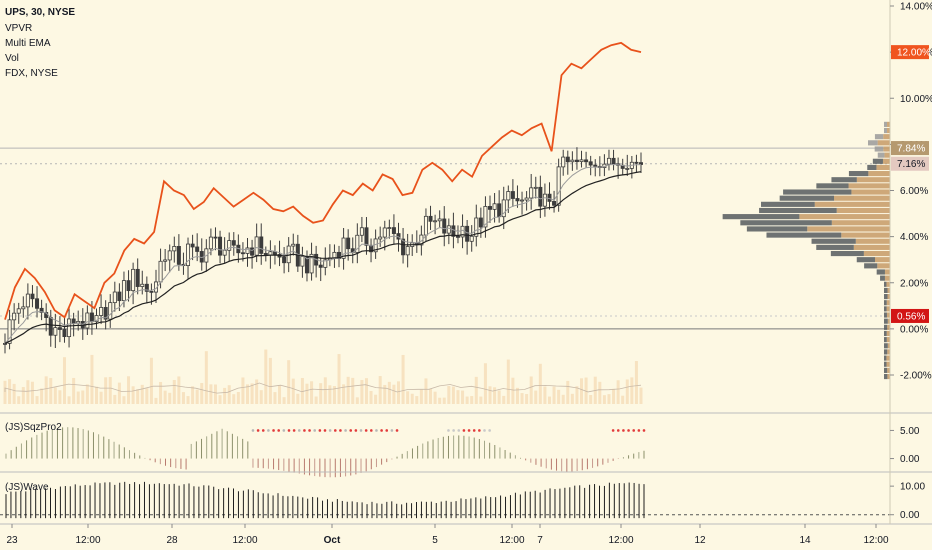 The height and width of the screenshot is (550, 932). Describe the element at coordinates (916, 376) in the screenshot. I see `y-tick-label: -2.00%` at that location.